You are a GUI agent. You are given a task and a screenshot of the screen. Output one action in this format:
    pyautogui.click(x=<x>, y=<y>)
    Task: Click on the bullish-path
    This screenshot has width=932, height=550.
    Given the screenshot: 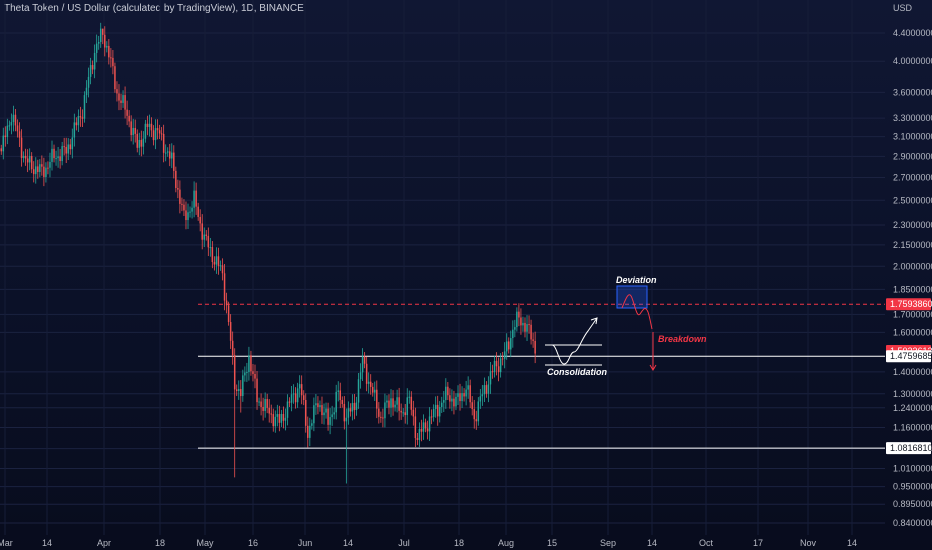 What is the action you would take?
    pyautogui.click(x=574, y=341)
    